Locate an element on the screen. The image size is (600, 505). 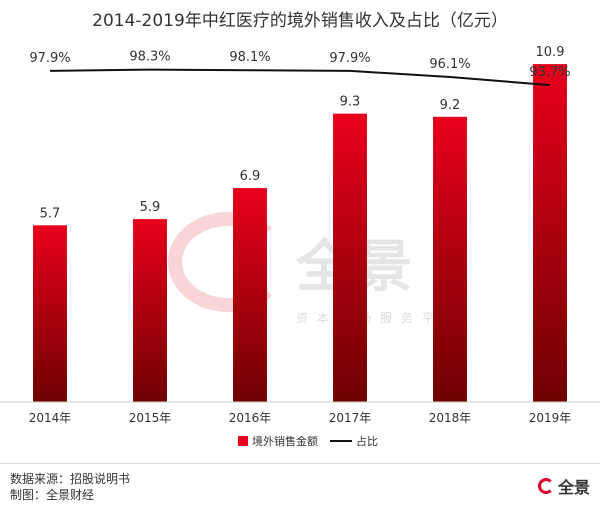
brand-logo: 全景 is located at coordinates (563, 486).